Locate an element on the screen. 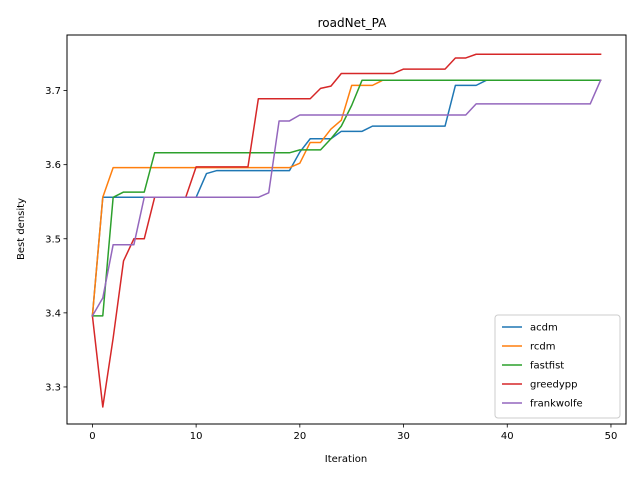 The image size is (640, 484). y-tick-label: 3.3 is located at coordinates (53, 387).